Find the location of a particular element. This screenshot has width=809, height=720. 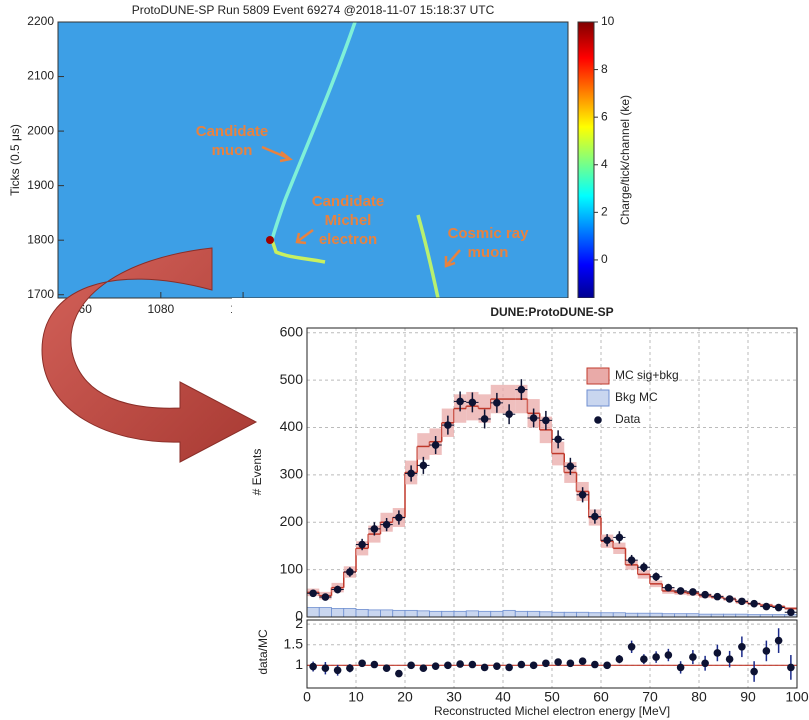

colorbar-tick-label: 6 is located at coordinates (604, 116).